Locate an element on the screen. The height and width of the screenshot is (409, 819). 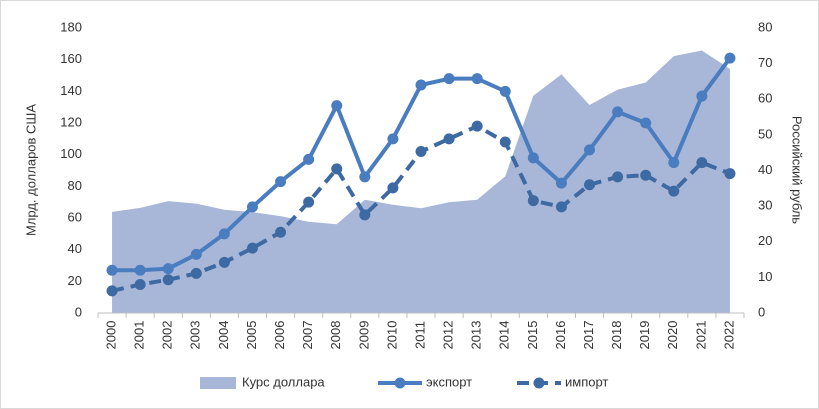
y2-tick-label: 0 is located at coordinates (761, 311).